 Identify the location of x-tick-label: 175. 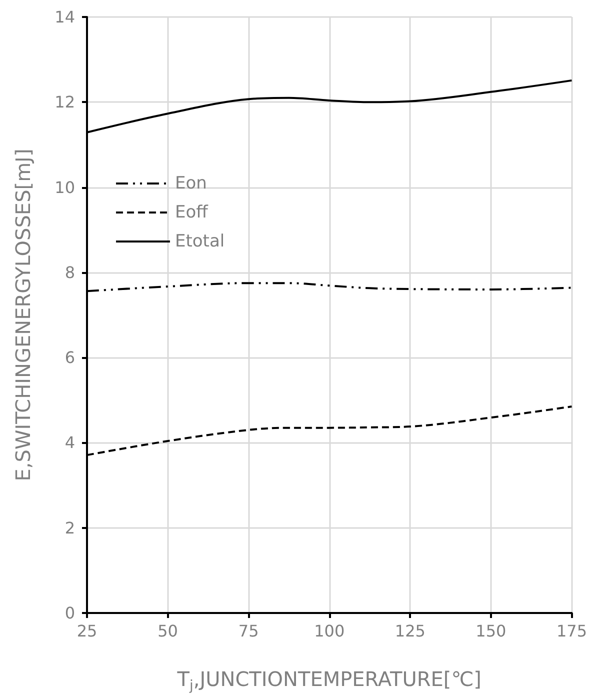
(572, 631).